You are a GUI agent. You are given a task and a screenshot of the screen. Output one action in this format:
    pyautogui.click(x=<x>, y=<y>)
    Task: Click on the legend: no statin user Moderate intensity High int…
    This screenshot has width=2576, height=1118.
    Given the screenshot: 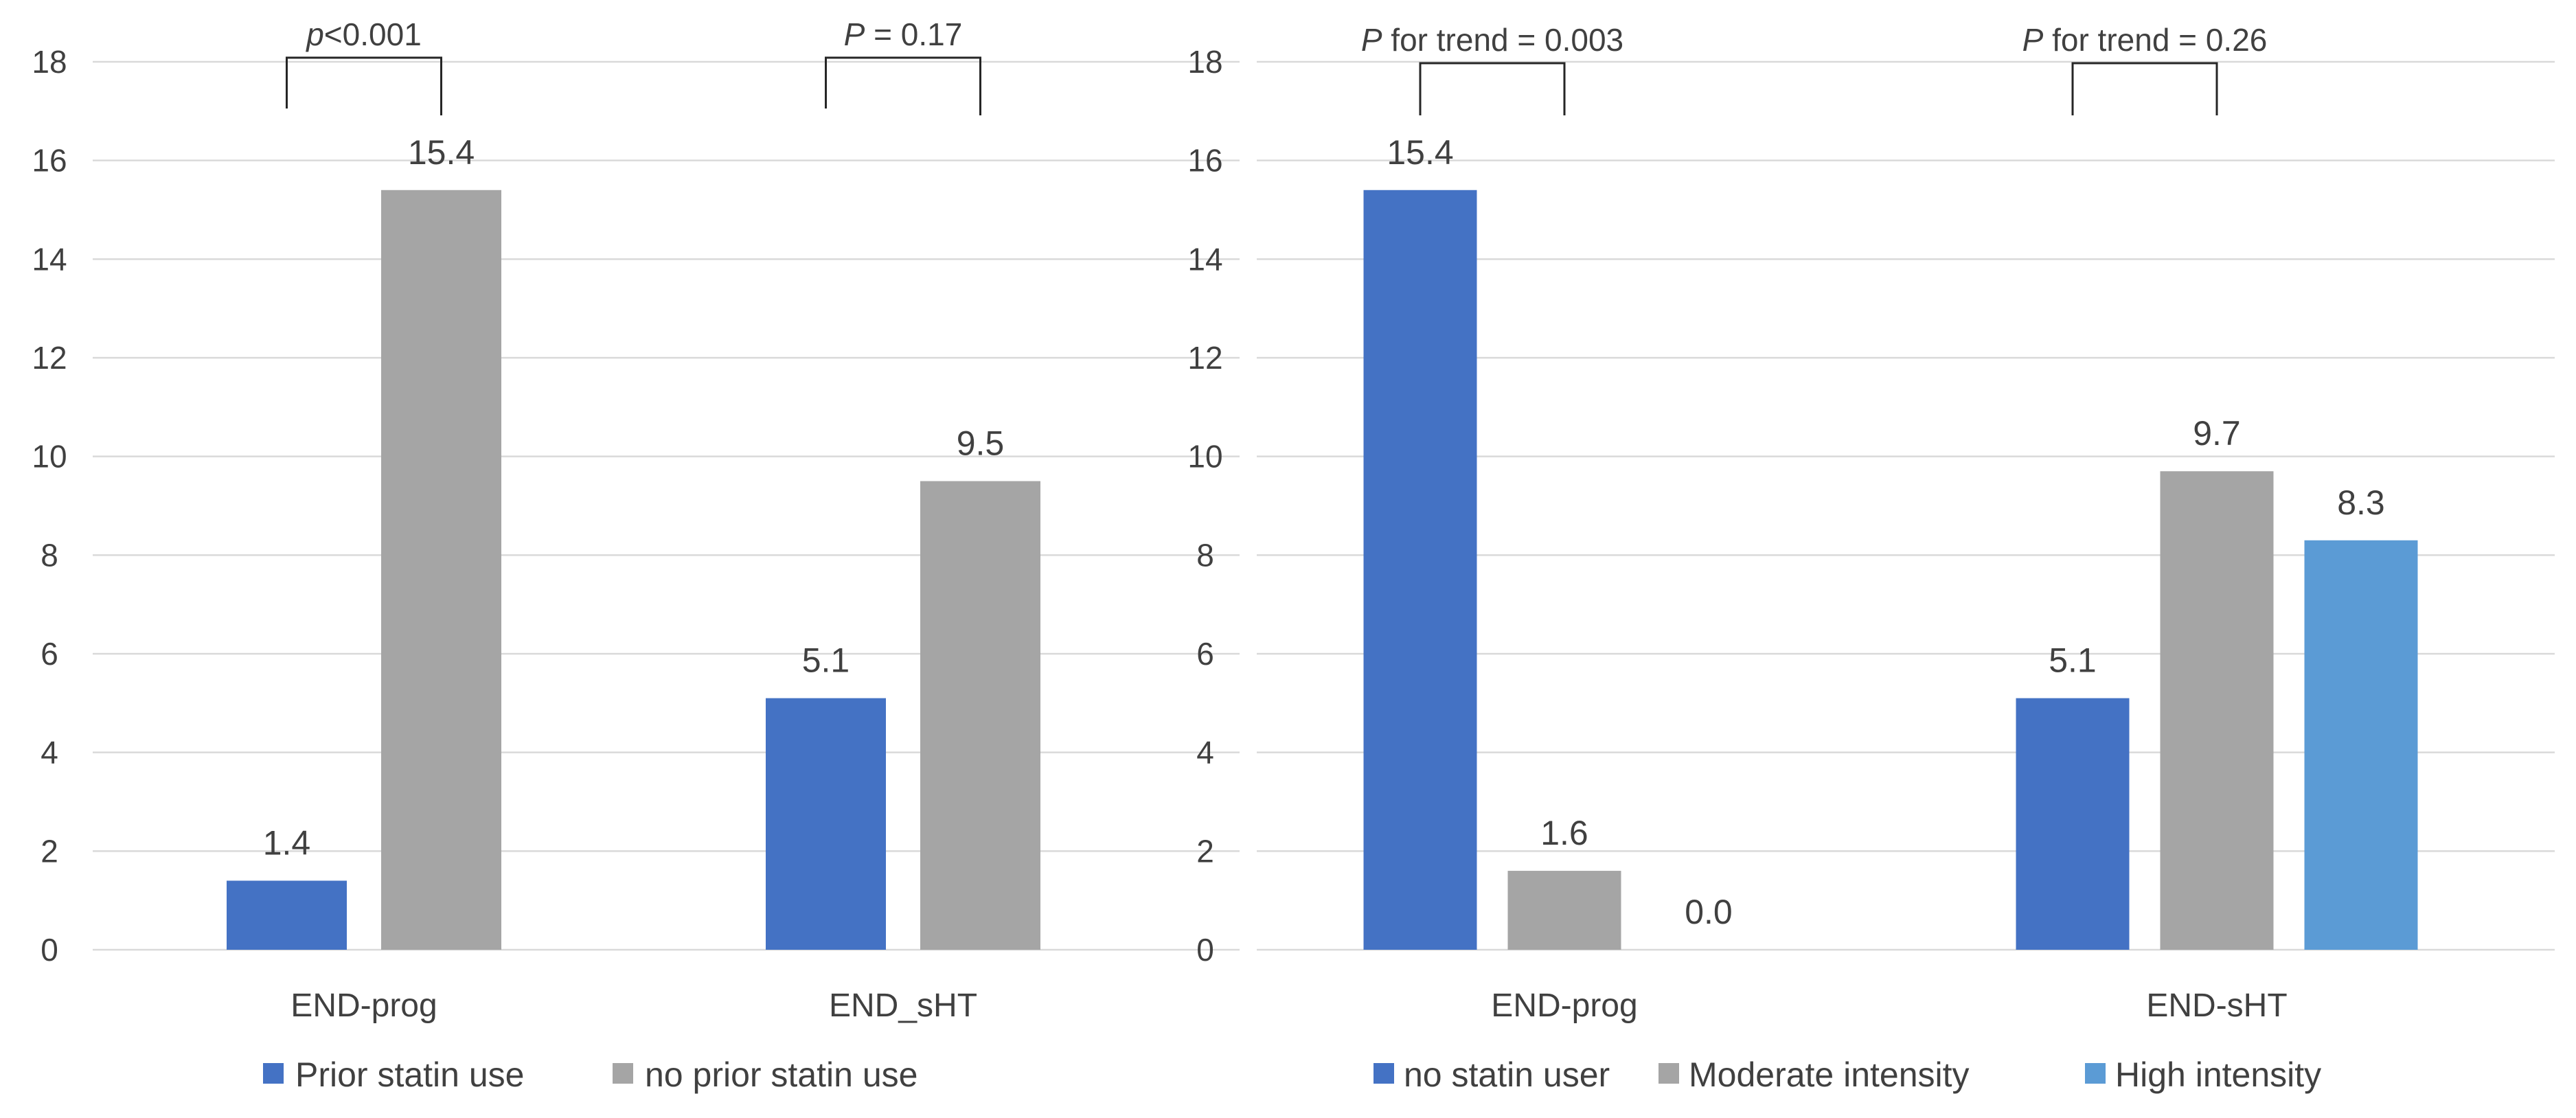 What is the action you would take?
    pyautogui.click(x=1847, y=1075)
    